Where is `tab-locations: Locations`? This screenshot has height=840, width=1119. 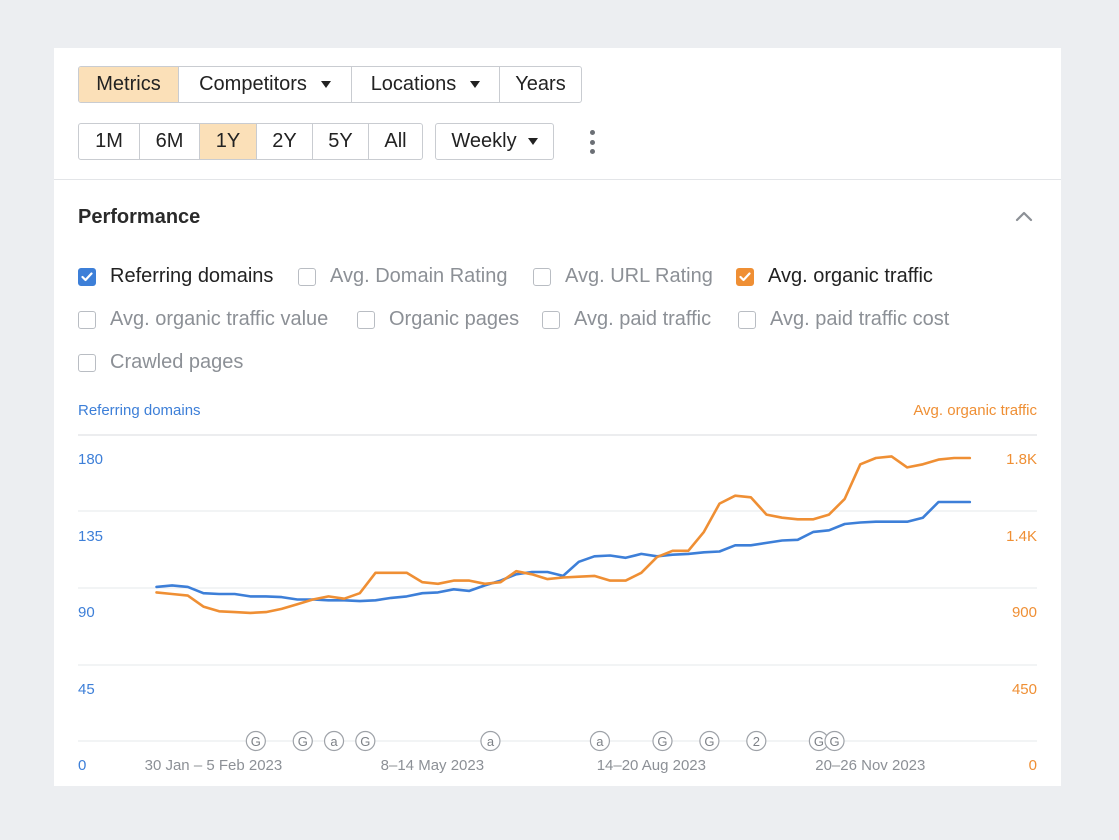 tab-locations: Locations is located at coordinates (426, 84).